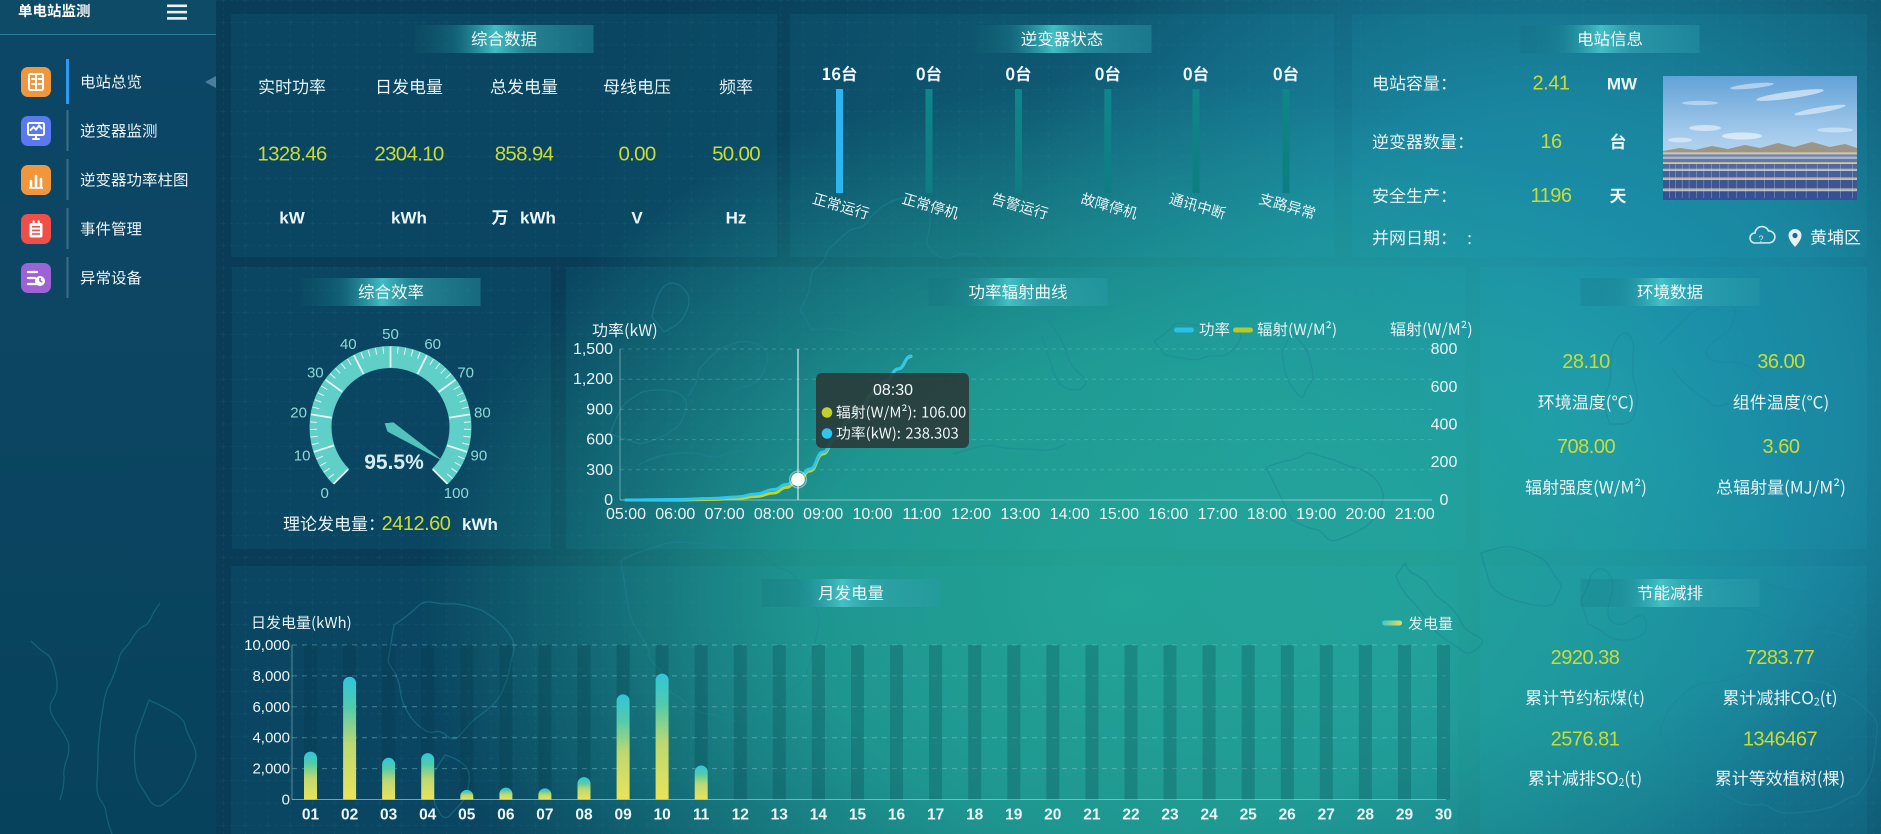 Image resolution: width=1881 pixels, height=834 pixels. I want to click on svg-text: 06, so click(506, 815).